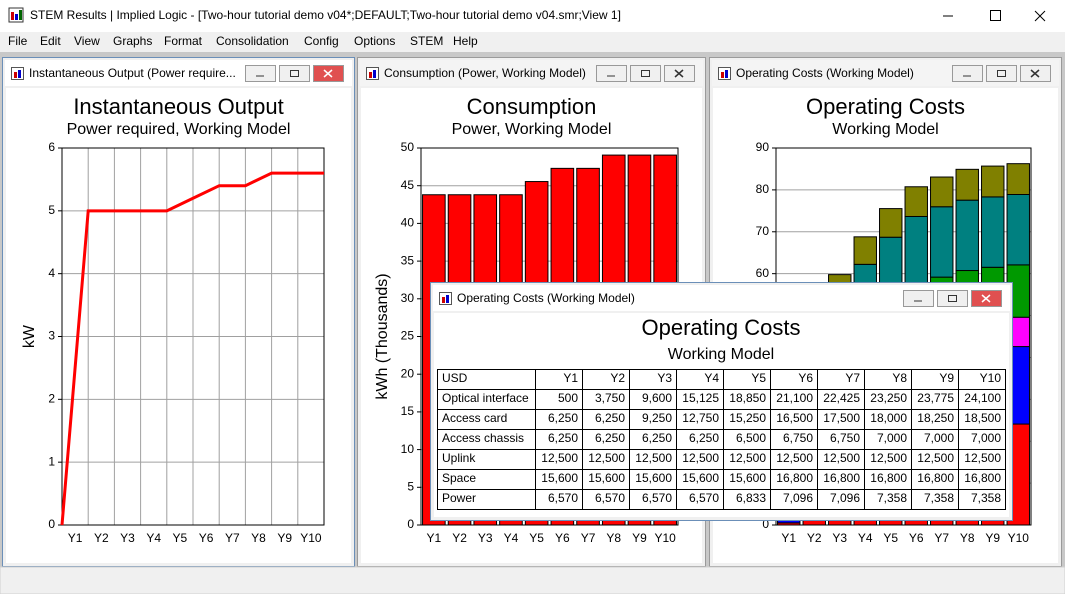  I want to click on chart-subtitle: Working Model, so click(885, 129).